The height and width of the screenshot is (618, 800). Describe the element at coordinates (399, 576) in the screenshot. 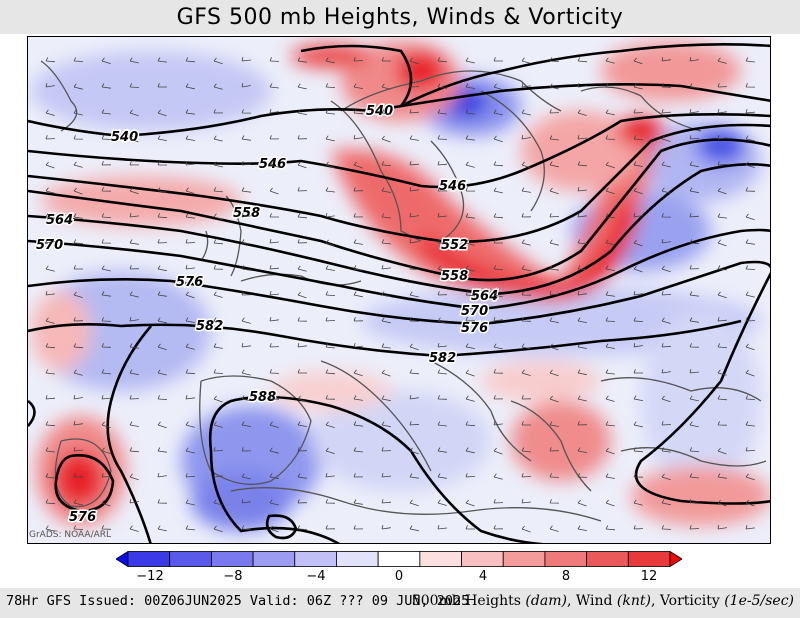

I see `colorbar-tick-label: 0` at that location.